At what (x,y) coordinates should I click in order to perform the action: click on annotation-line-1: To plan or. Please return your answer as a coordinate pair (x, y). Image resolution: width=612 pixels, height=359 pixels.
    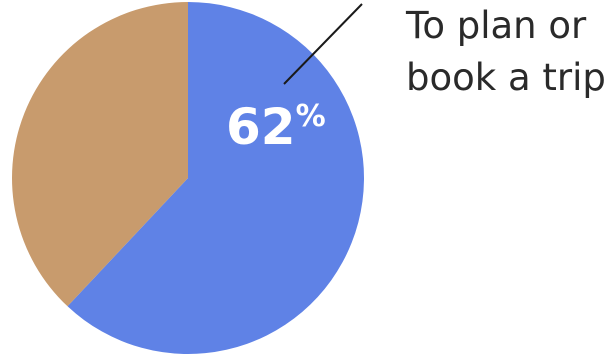
    Looking at the image, I should click on (496, 25).